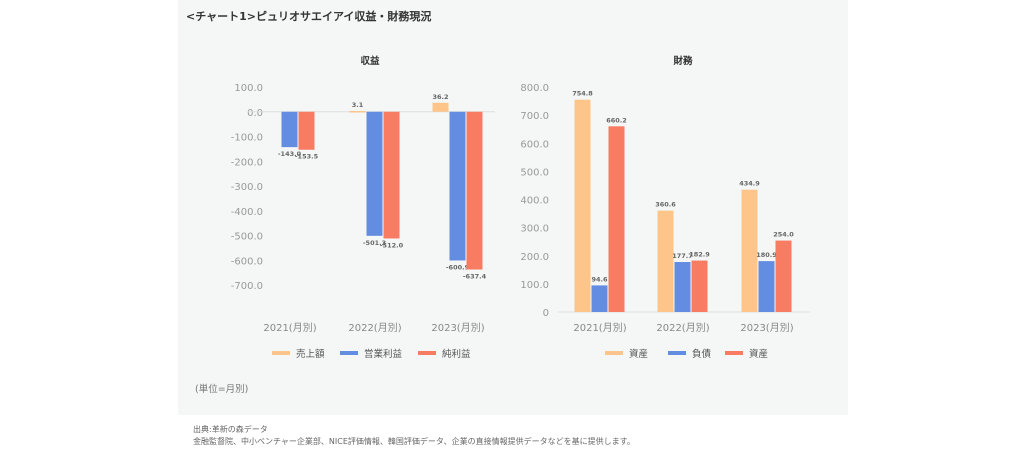 The width and height of the screenshot is (1024, 468). Describe the element at coordinates (247, 162) in the screenshot. I see `y-tick-label: -200.0` at that location.